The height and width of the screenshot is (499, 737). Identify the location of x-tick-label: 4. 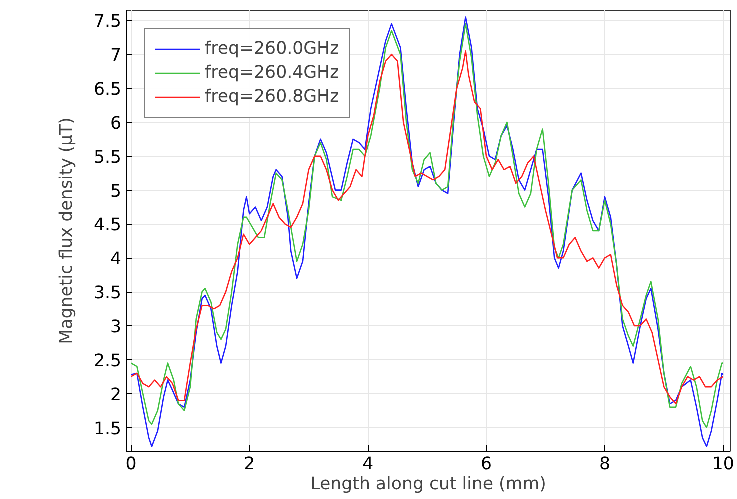
(368, 464).